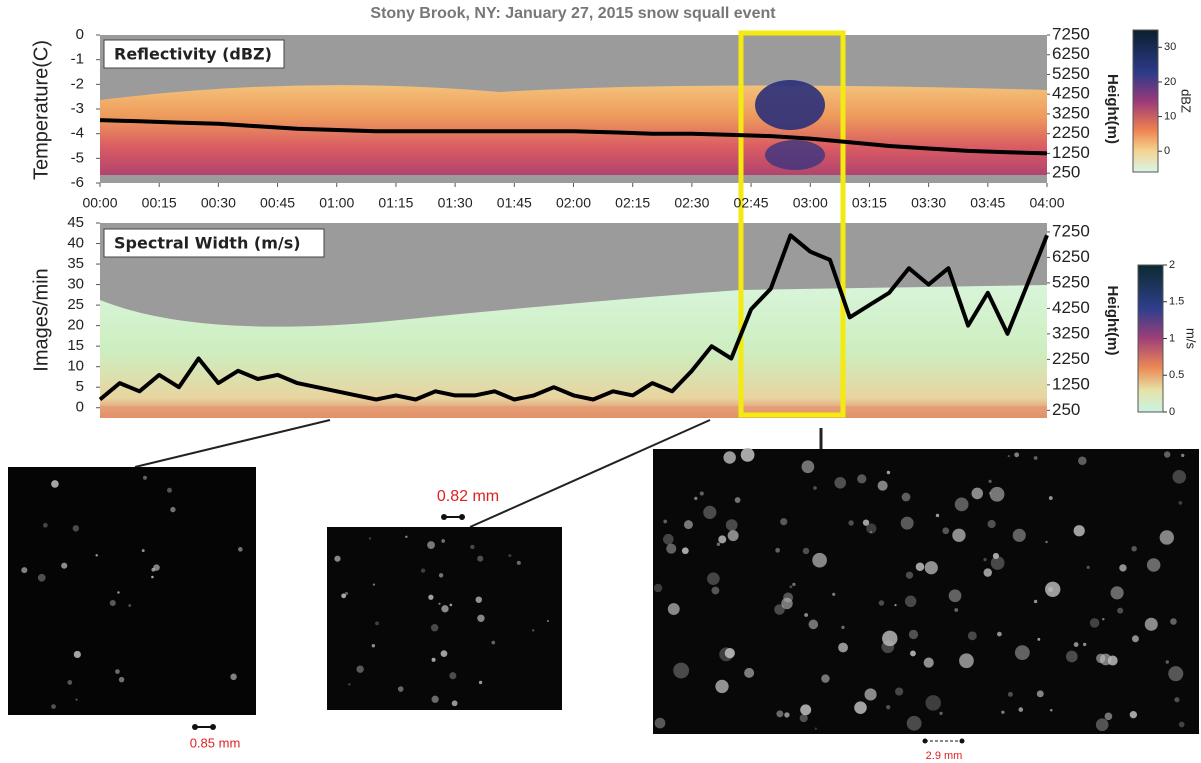 The image size is (1201, 763). I want to click on colorbar, so click(1145, 101).